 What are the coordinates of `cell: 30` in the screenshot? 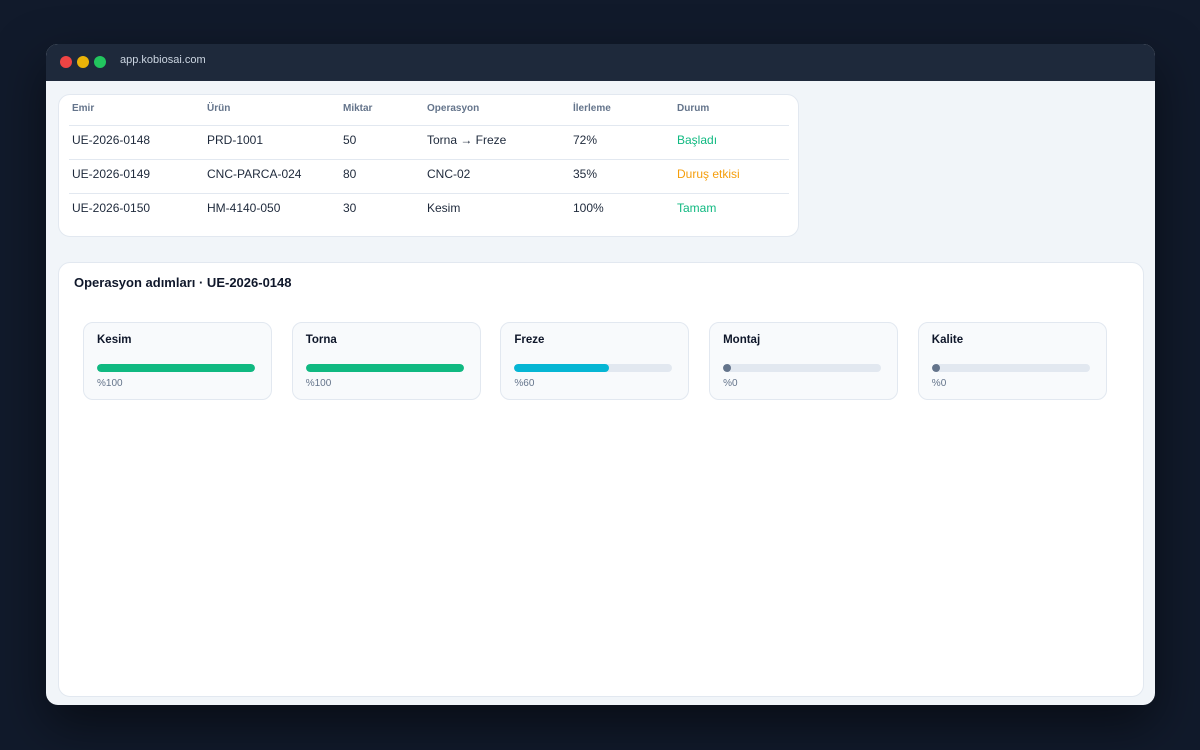 It's located at (350, 208).